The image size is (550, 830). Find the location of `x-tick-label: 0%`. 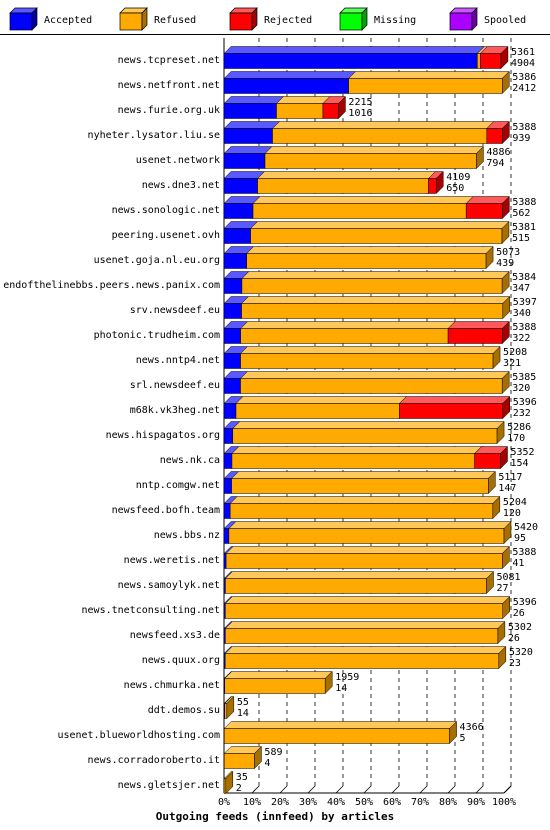

x-tick-label: 0% is located at coordinates (224, 802).